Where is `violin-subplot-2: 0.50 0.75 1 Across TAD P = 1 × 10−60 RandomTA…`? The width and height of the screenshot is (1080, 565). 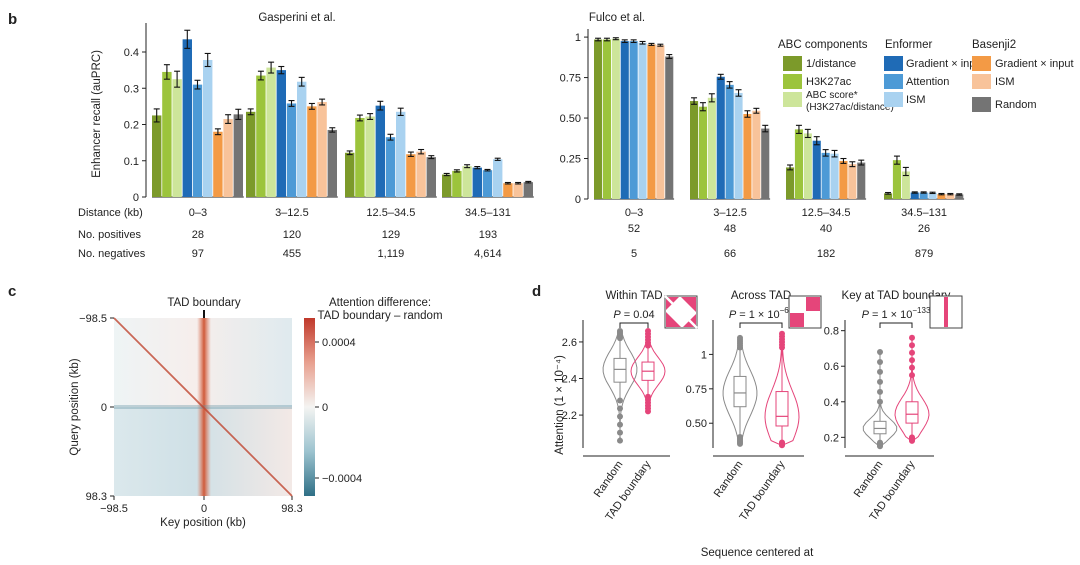
violin-subplot-2: 0.50 0.75 1 Across TAD P = 1 × 10−60 RandomTA… is located at coordinates (754, 406).